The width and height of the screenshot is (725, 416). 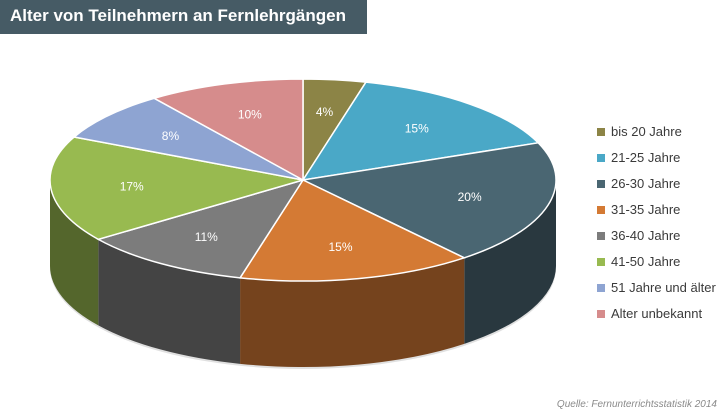 What do you see at coordinates (352, 312) in the screenshot?
I see `pie-side-31-35-jahre` at bounding box center [352, 312].